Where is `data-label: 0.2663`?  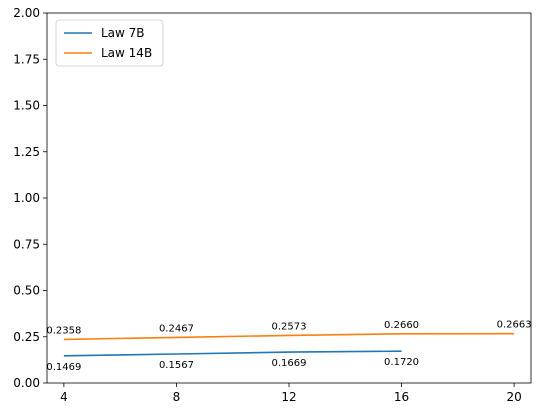
data-label: 0.2663 is located at coordinates (514, 325).